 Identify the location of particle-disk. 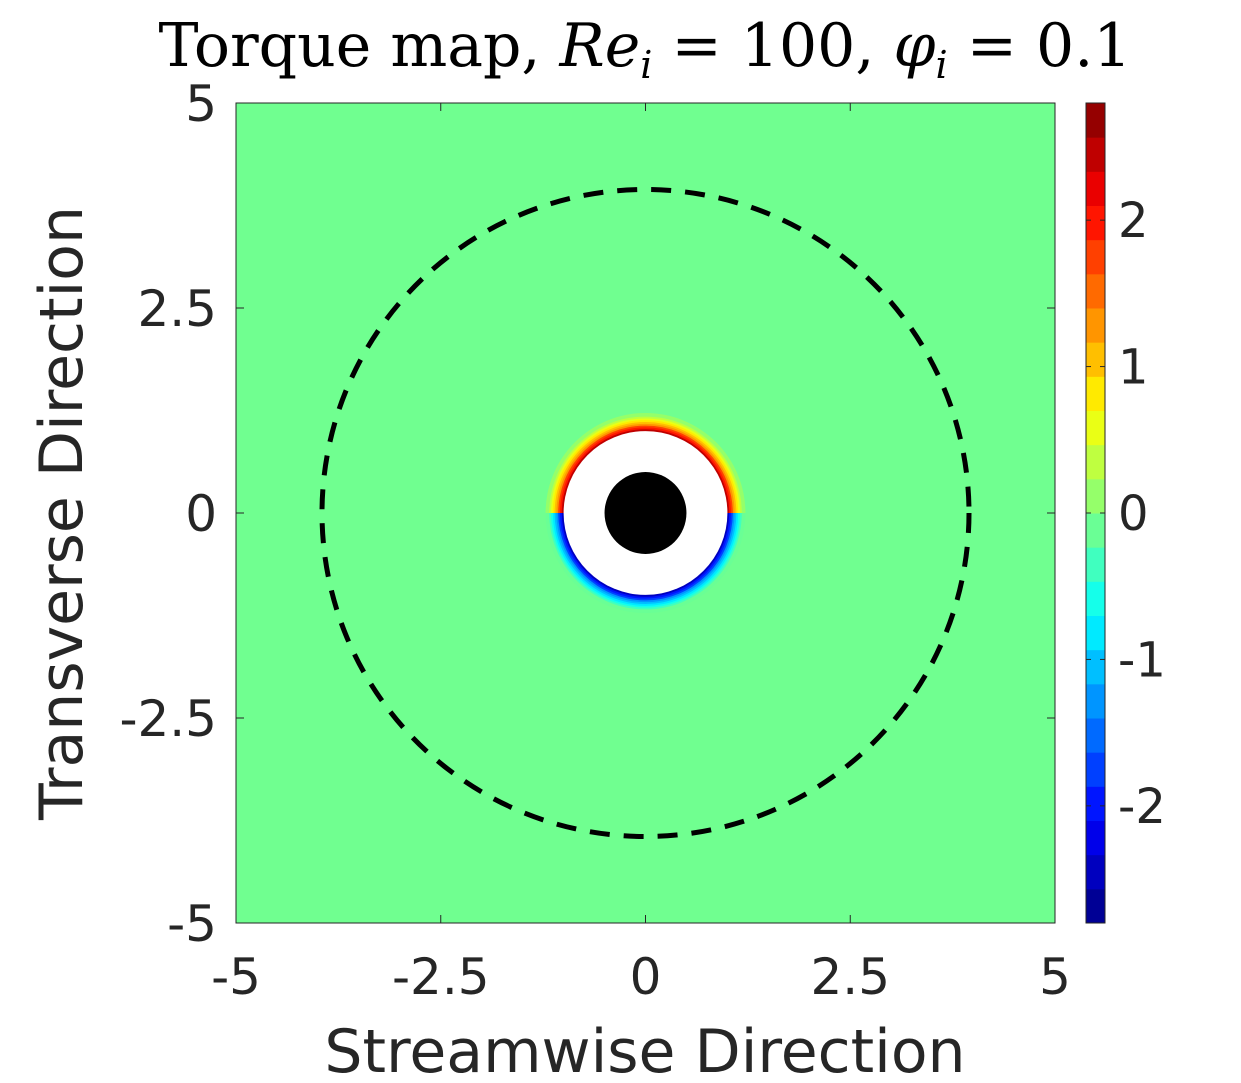
(645, 513).